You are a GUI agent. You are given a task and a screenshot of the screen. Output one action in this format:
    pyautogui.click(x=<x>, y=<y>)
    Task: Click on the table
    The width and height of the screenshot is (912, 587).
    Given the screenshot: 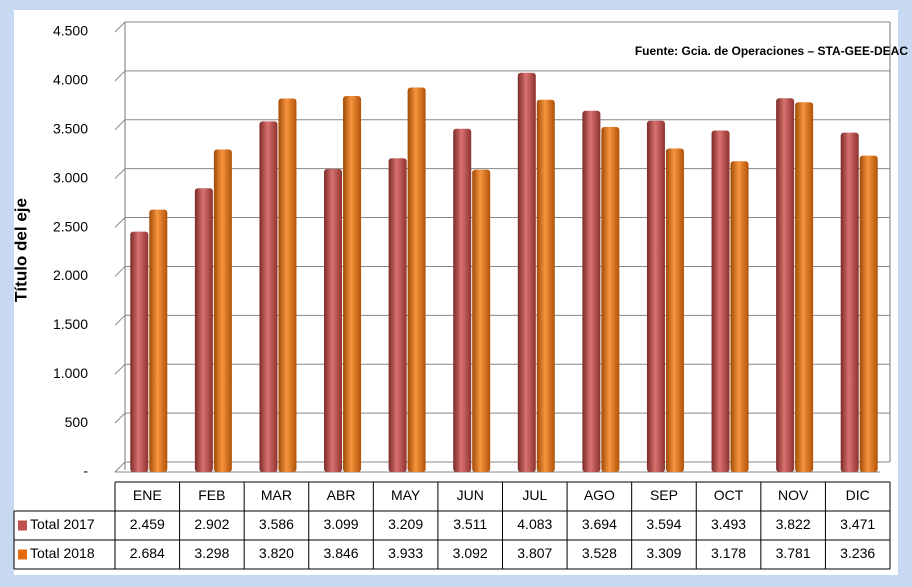 What is the action you would take?
    pyautogui.click(x=452, y=525)
    